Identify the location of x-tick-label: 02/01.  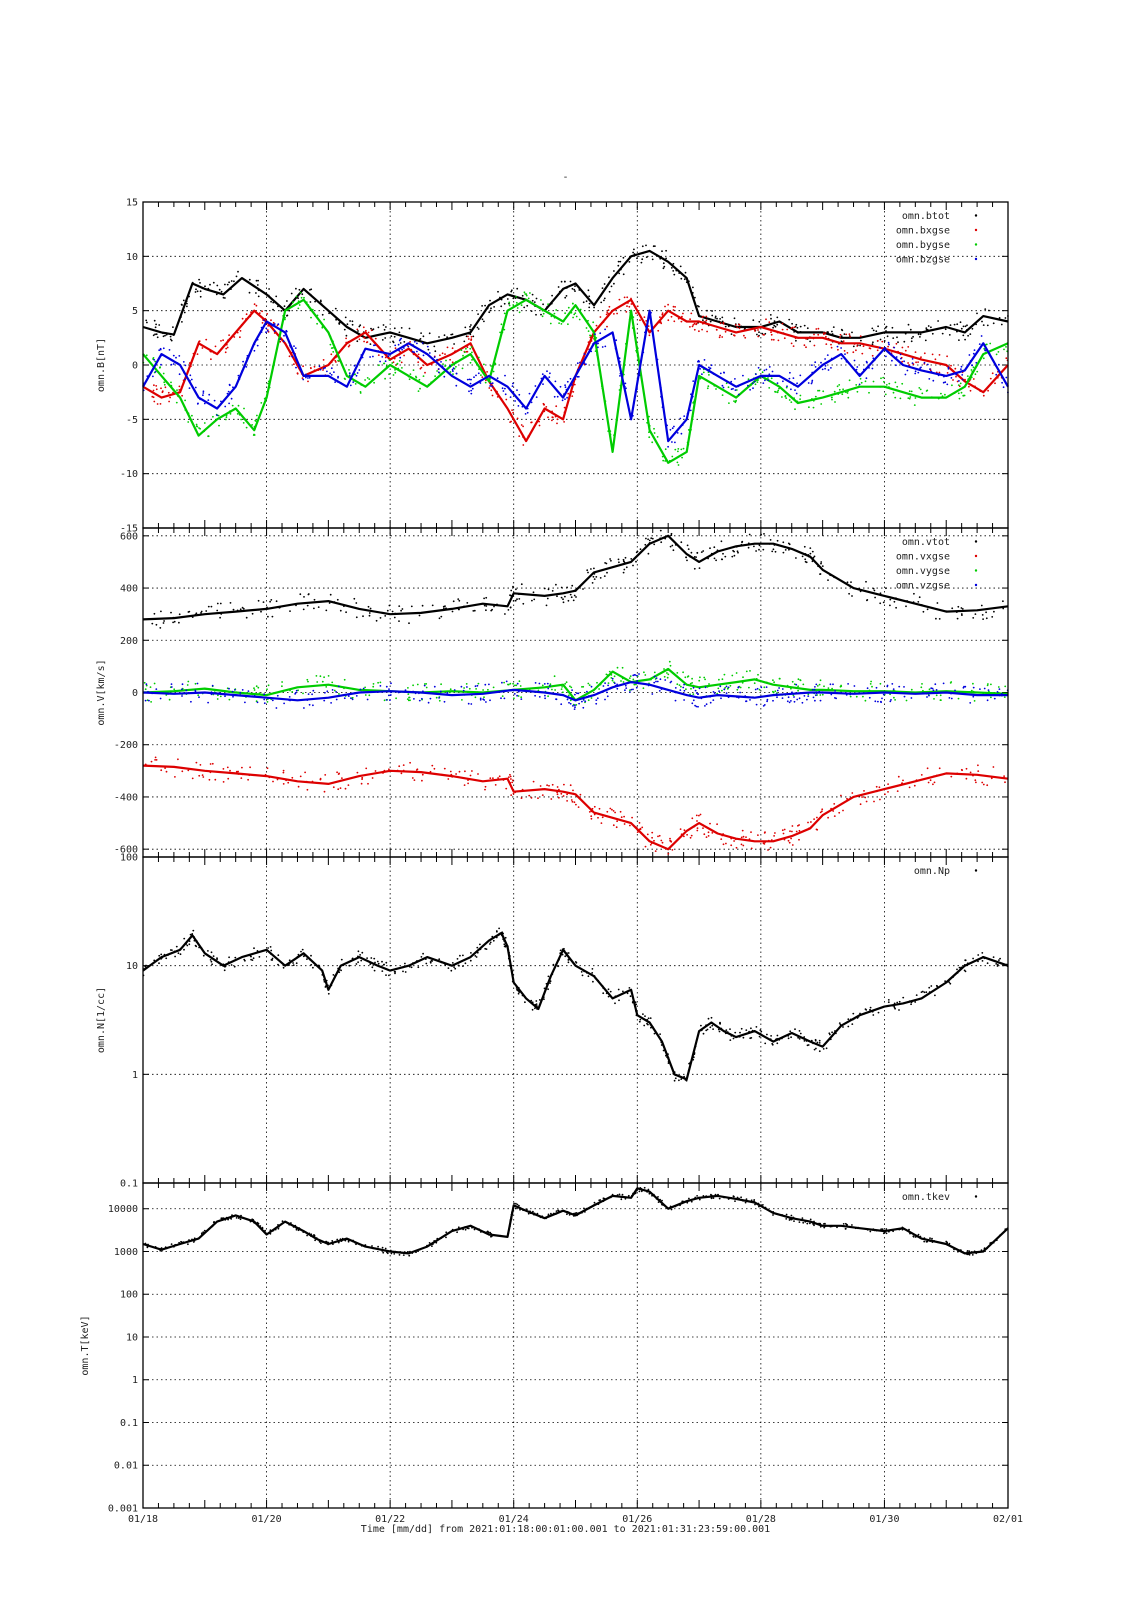
(1008, 1519).